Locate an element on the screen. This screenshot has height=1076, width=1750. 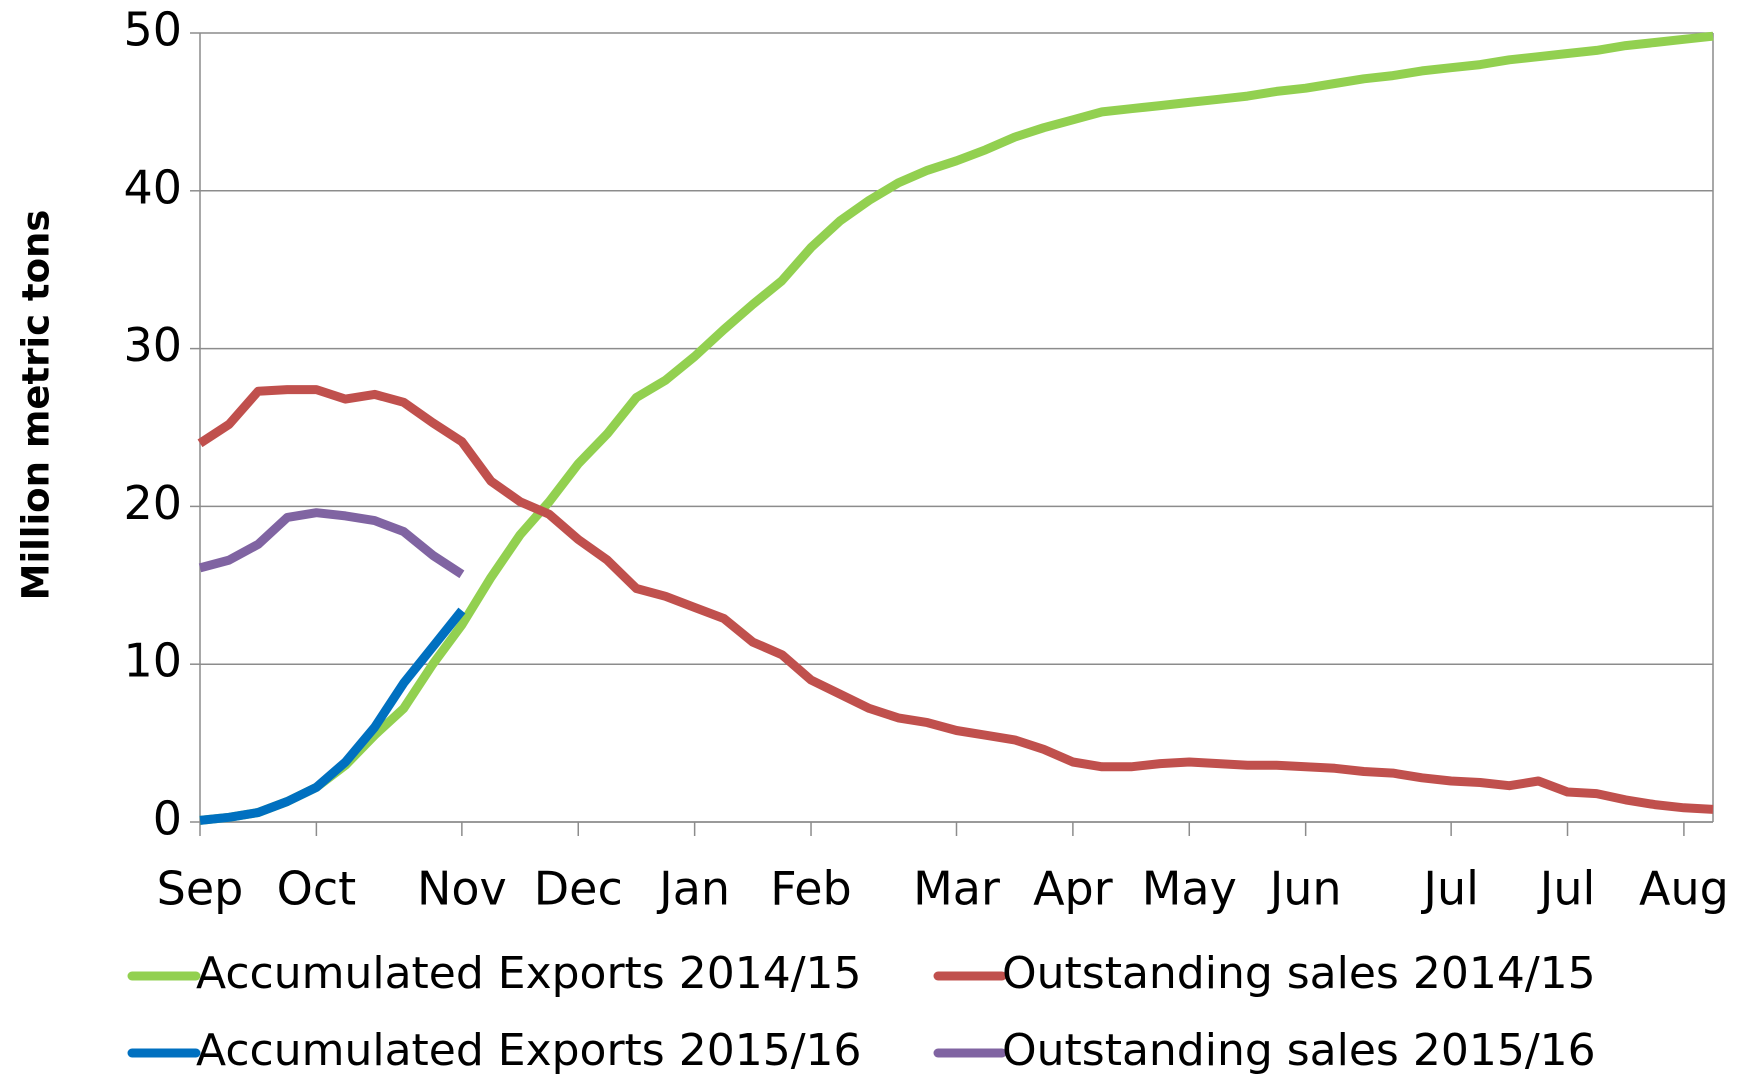
legend-label: Outstanding sales 2014/15 is located at coordinates (1299, 973).